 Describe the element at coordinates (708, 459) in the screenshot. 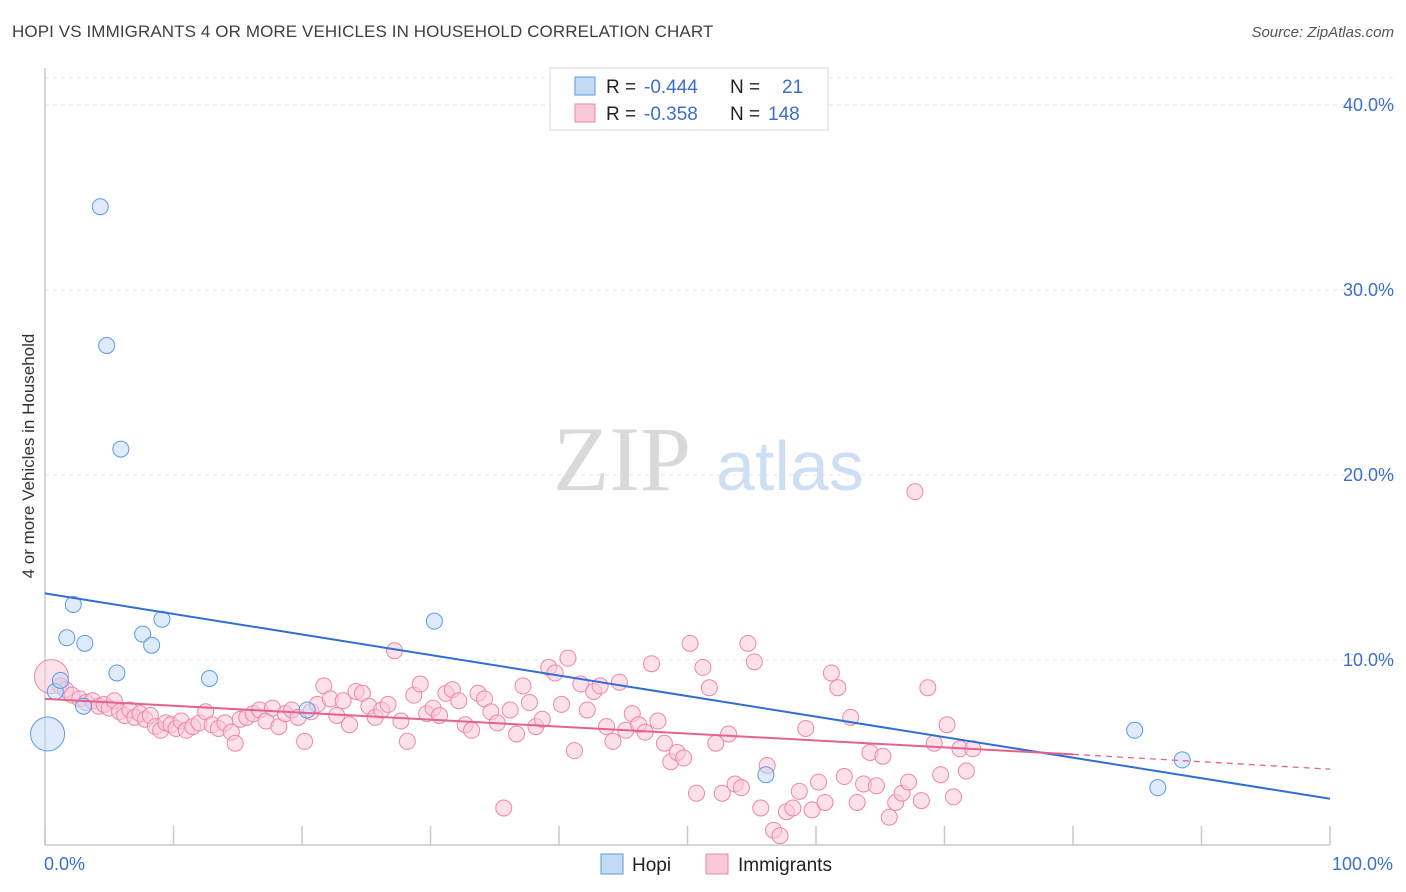

I see `watermark: ZIP atlas` at that location.